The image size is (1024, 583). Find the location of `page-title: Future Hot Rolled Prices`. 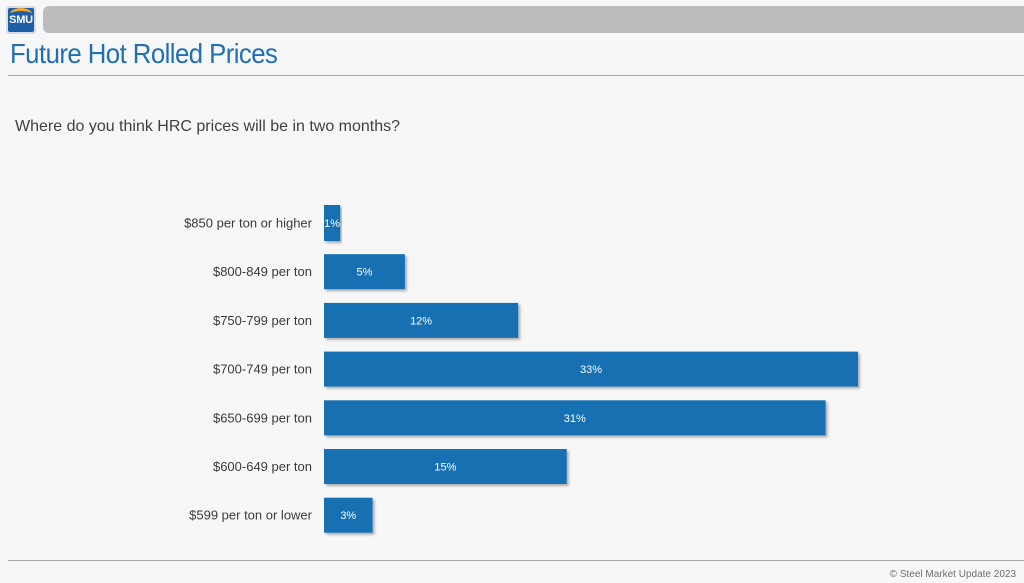

page-title: Future Hot Rolled Prices is located at coordinates (144, 53).